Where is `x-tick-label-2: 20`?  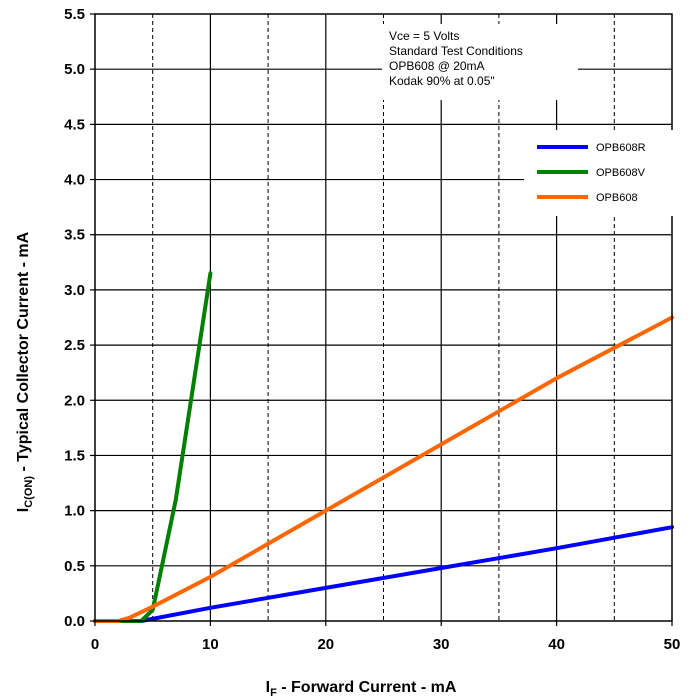
x-tick-label-2: 20 is located at coordinates (325, 644).